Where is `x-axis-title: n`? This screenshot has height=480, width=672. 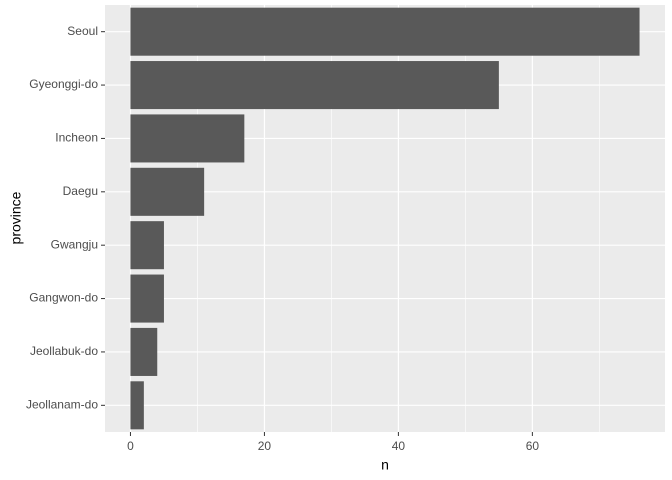 x-axis-title: n is located at coordinates (385, 465).